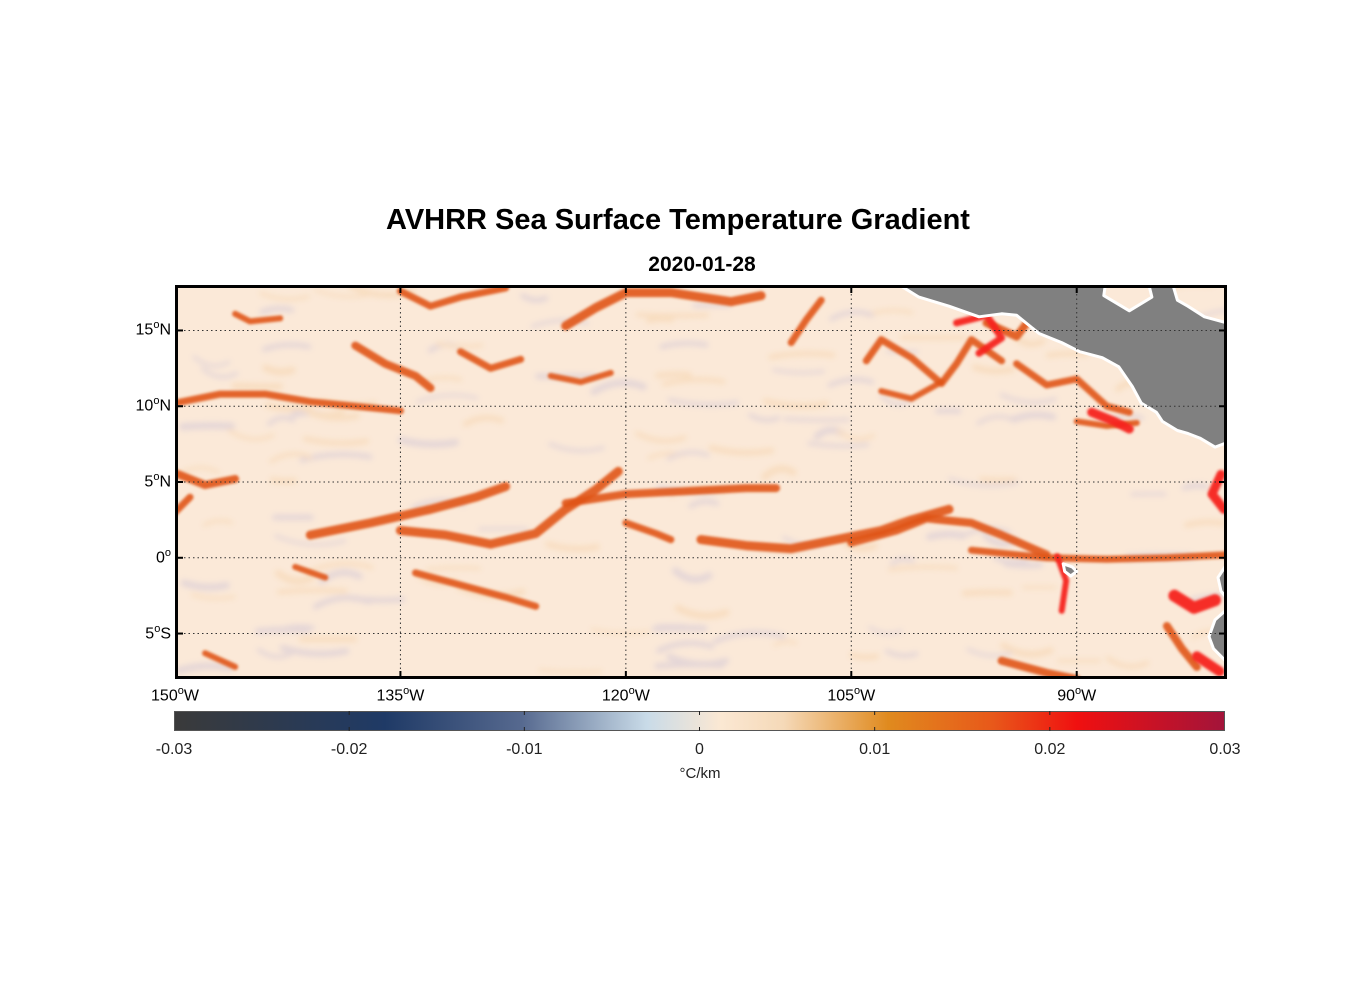 The image size is (1356, 1000). Describe the element at coordinates (400, 695) in the screenshot. I see `longitude-label: 135oW` at that location.